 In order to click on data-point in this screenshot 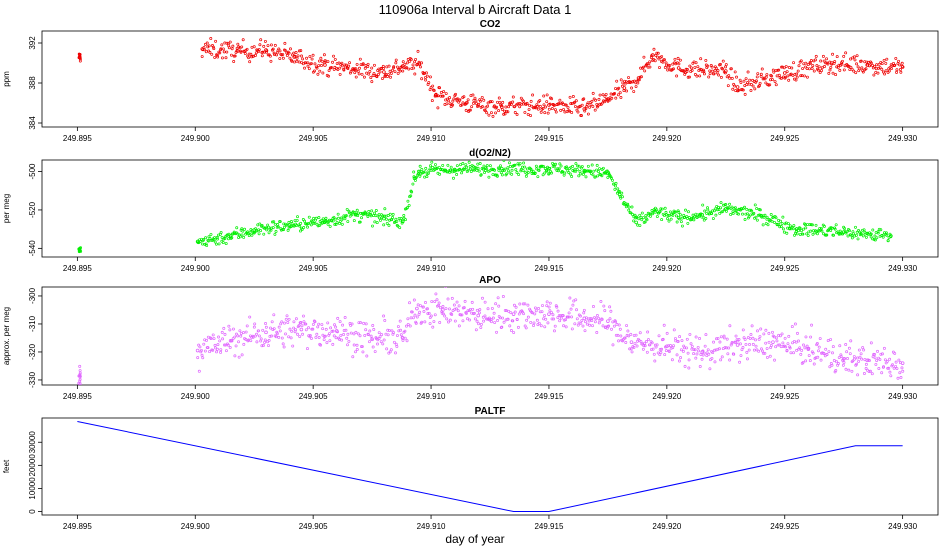, I will do `click(631, 342)`.